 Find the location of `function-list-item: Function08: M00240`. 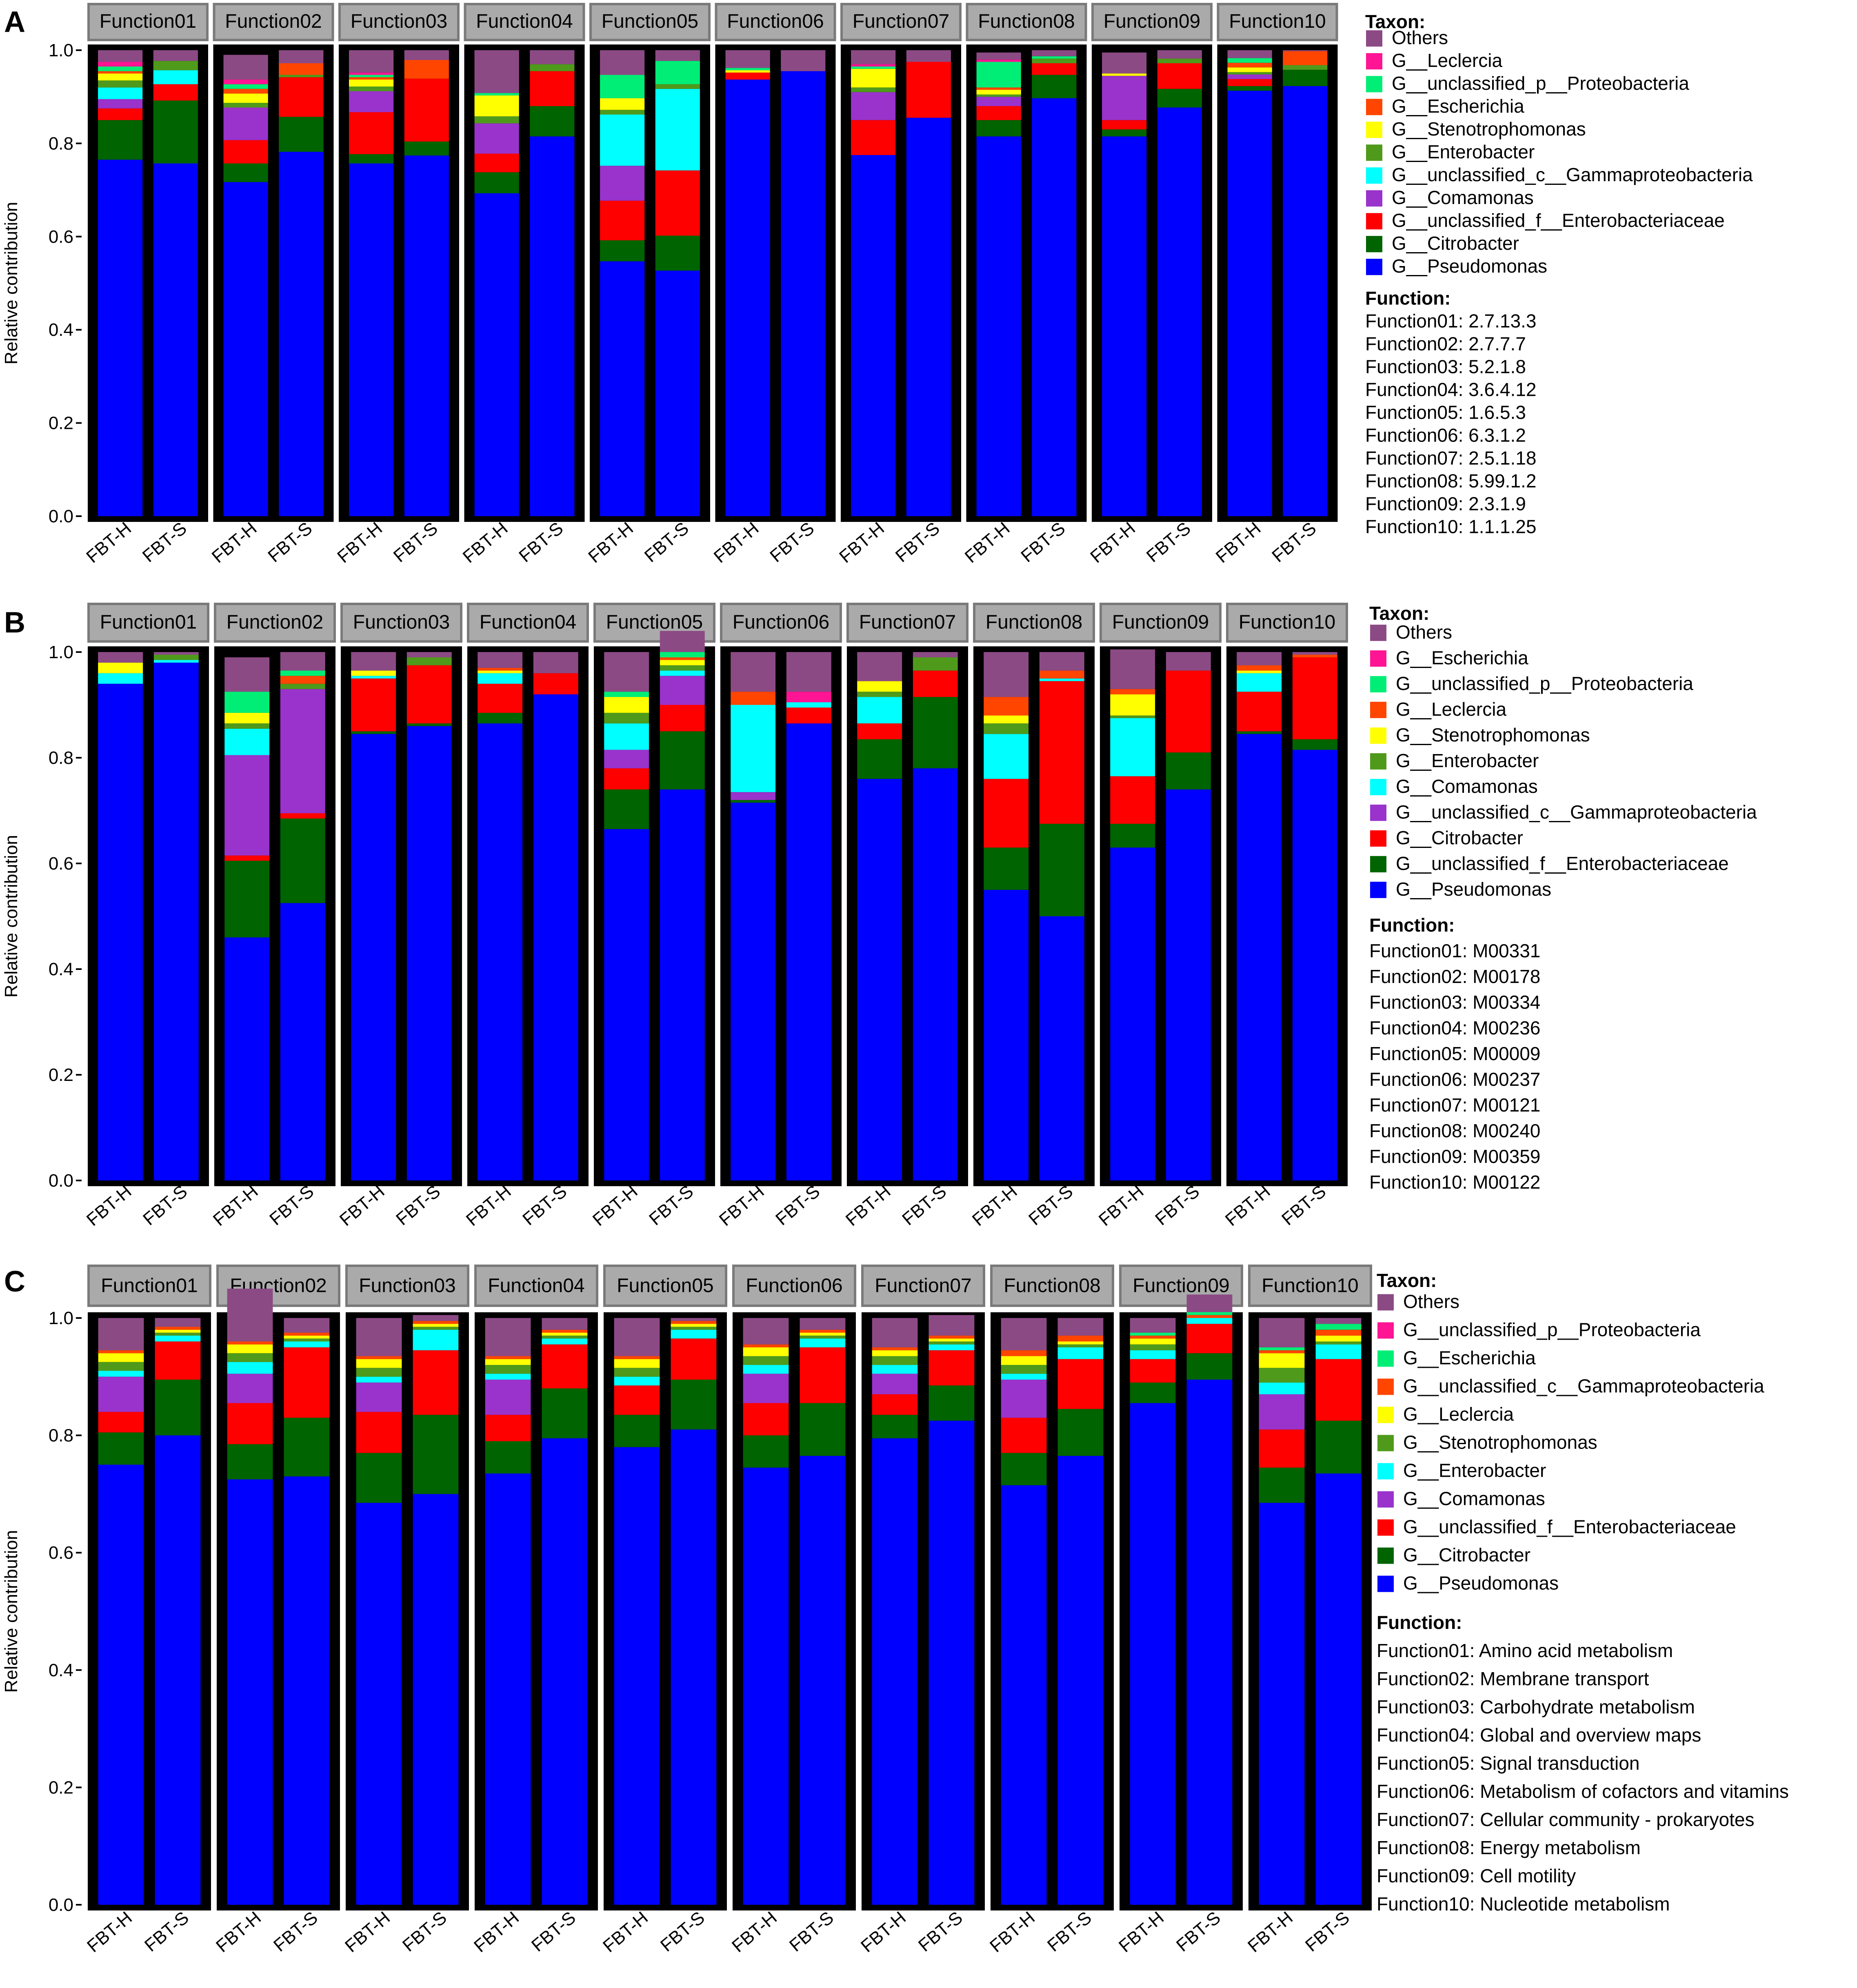

function-list-item: Function08: M00240 is located at coordinates (1454, 1130).